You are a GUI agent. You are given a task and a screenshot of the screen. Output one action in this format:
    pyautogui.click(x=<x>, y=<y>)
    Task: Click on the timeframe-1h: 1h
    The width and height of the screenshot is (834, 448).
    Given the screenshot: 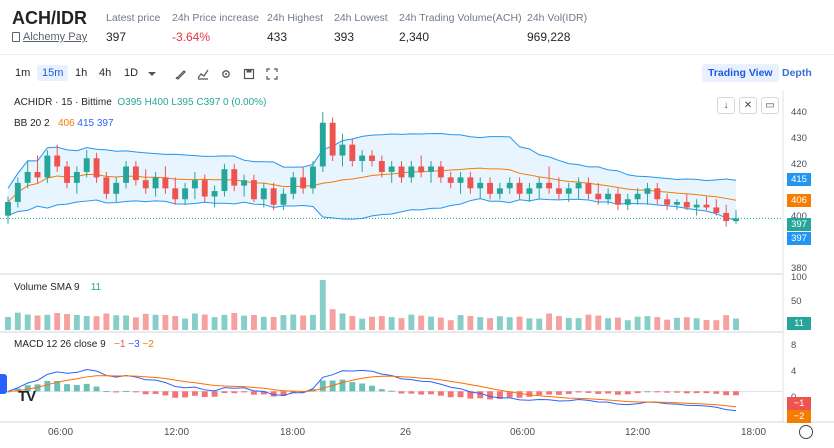 What is the action you would take?
    pyautogui.click(x=81, y=73)
    